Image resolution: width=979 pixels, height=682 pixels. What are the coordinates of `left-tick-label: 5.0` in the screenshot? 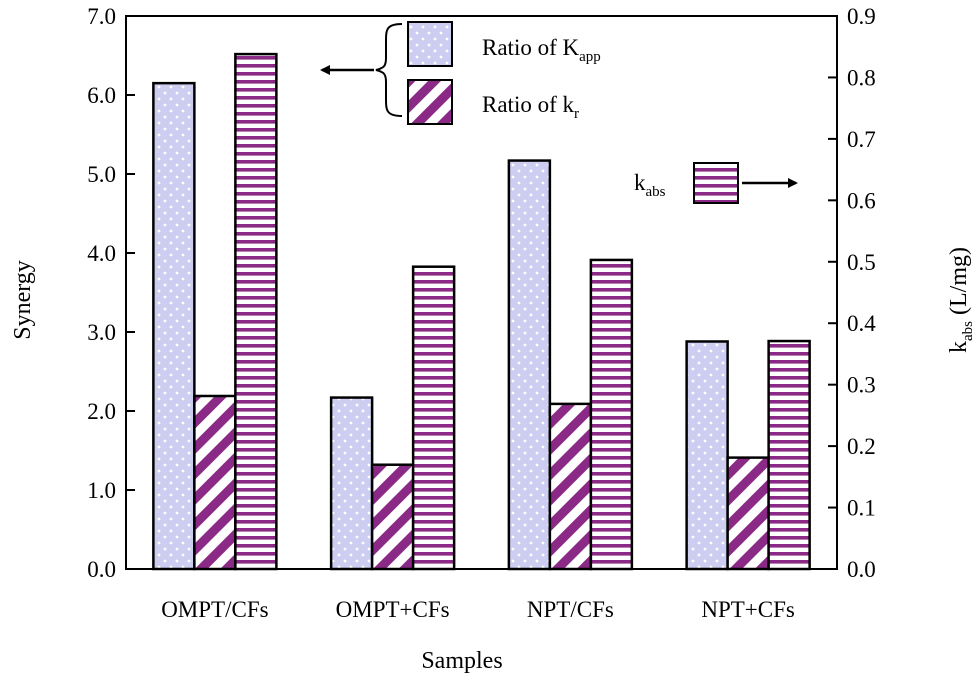 It's located at (101, 174).